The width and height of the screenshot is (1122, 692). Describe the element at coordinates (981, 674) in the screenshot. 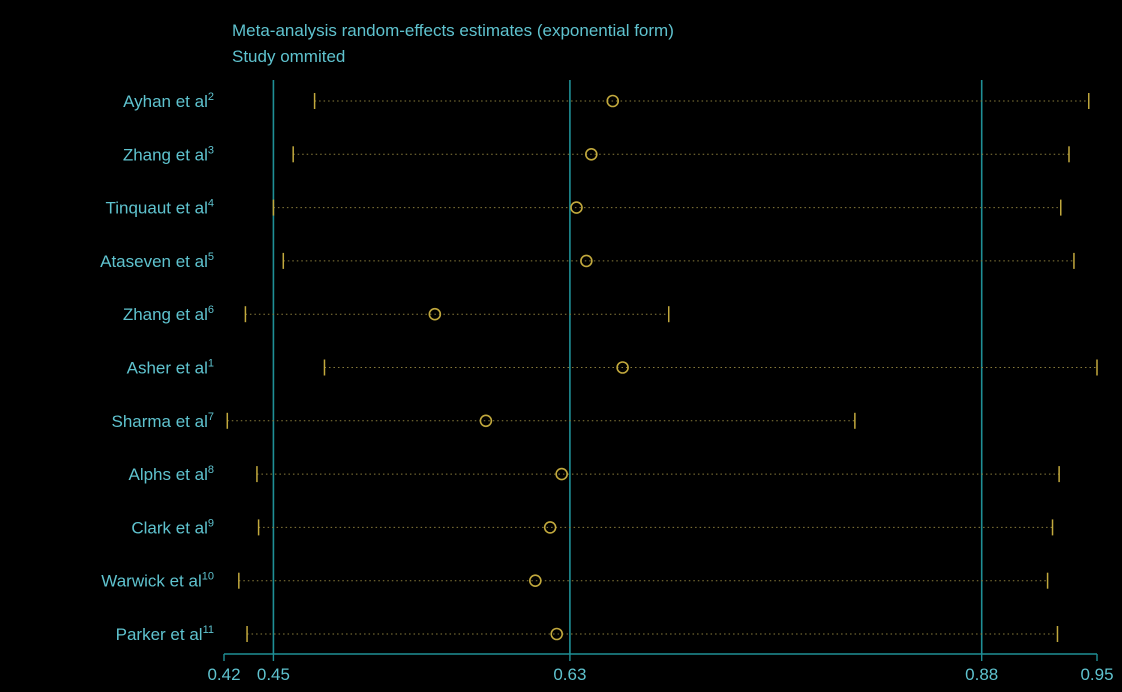

I see `x-tick-label: 0.88` at that location.